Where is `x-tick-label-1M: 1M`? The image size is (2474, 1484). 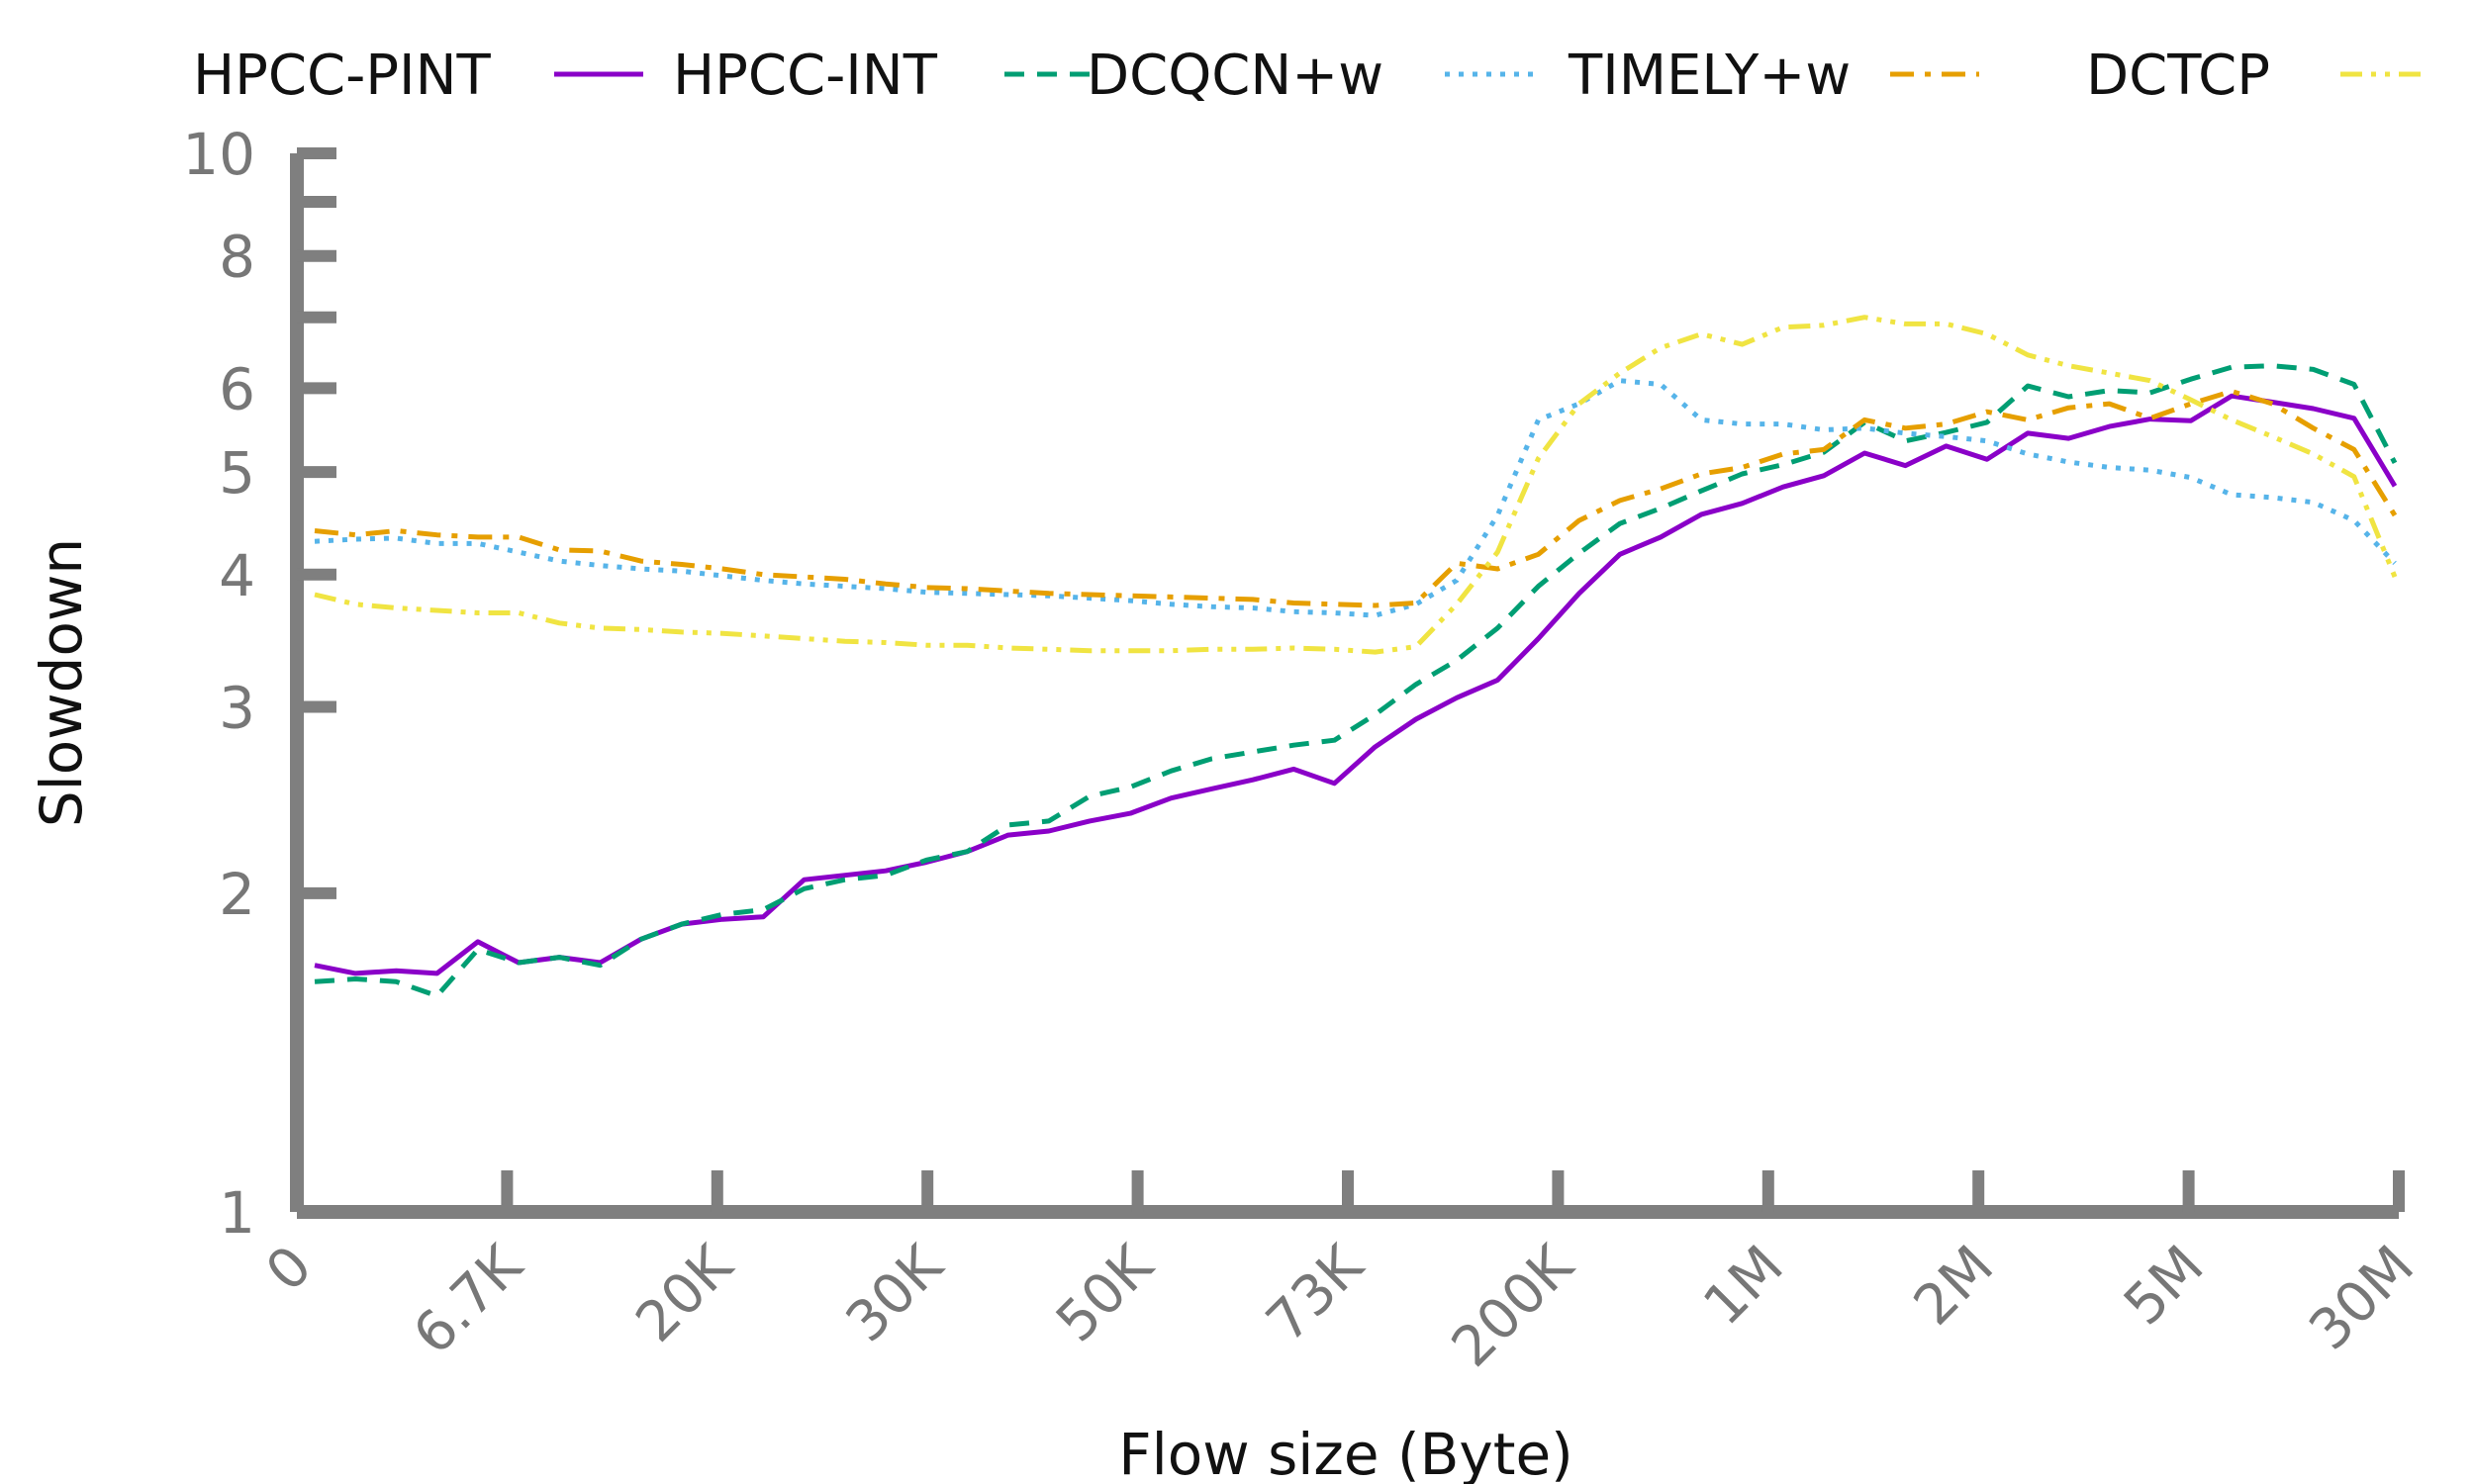
x-tick-label-1M: 1M is located at coordinates (1743, 1286).